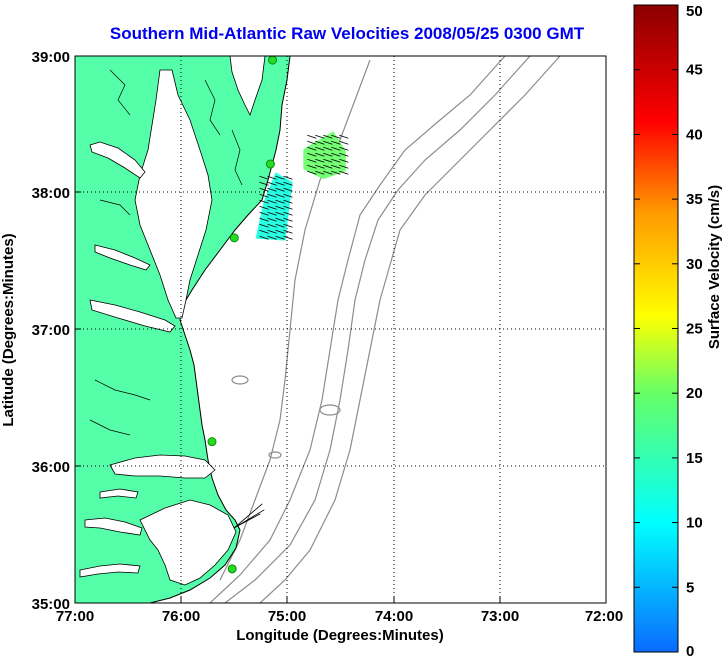 This screenshot has height=659, width=724. I want to click on radar-stations, so click(242, 315).